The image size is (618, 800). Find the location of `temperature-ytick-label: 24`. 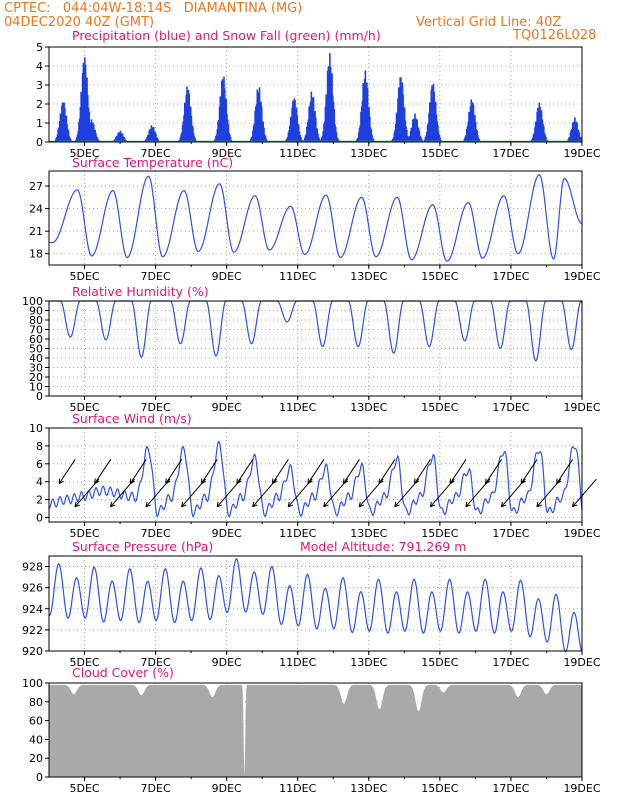

temperature-ytick-label: 24 is located at coordinates (36, 209).